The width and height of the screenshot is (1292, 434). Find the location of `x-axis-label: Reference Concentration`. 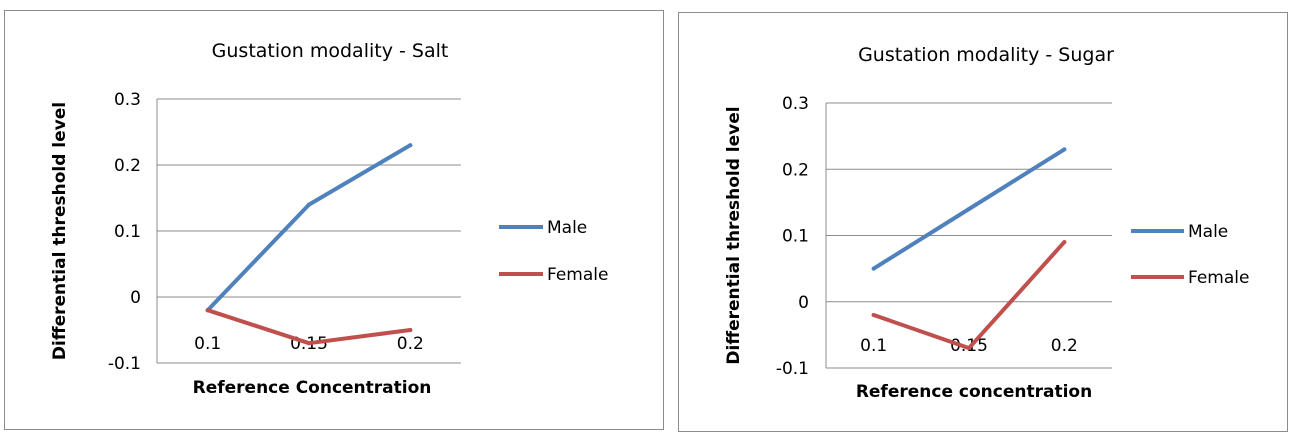

x-axis-label: Reference Concentration is located at coordinates (312, 388).